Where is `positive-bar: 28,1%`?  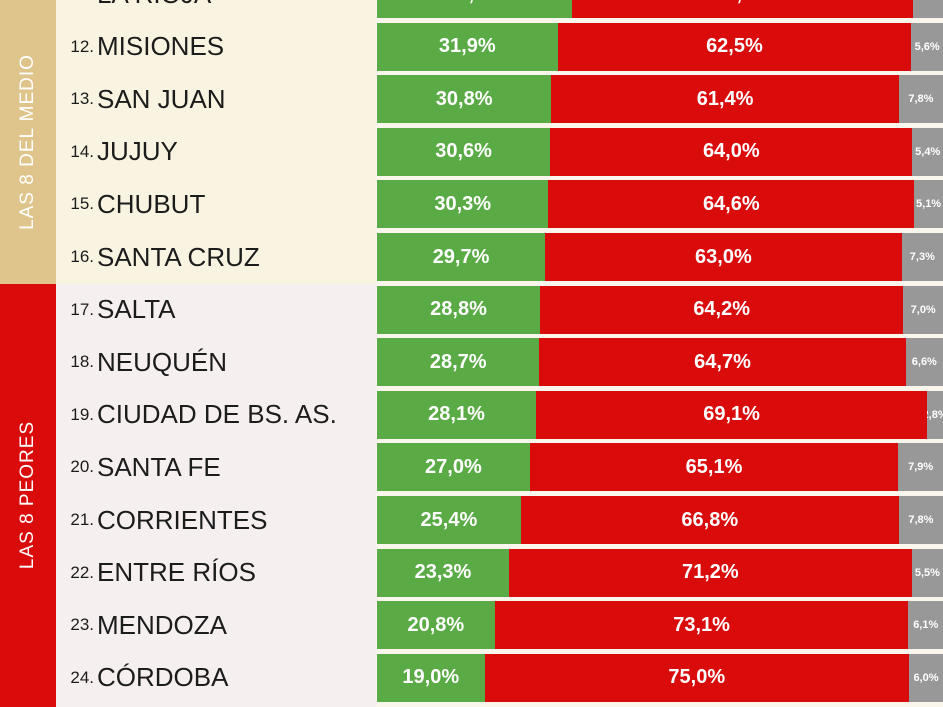
positive-bar: 28,1% is located at coordinates (457, 414).